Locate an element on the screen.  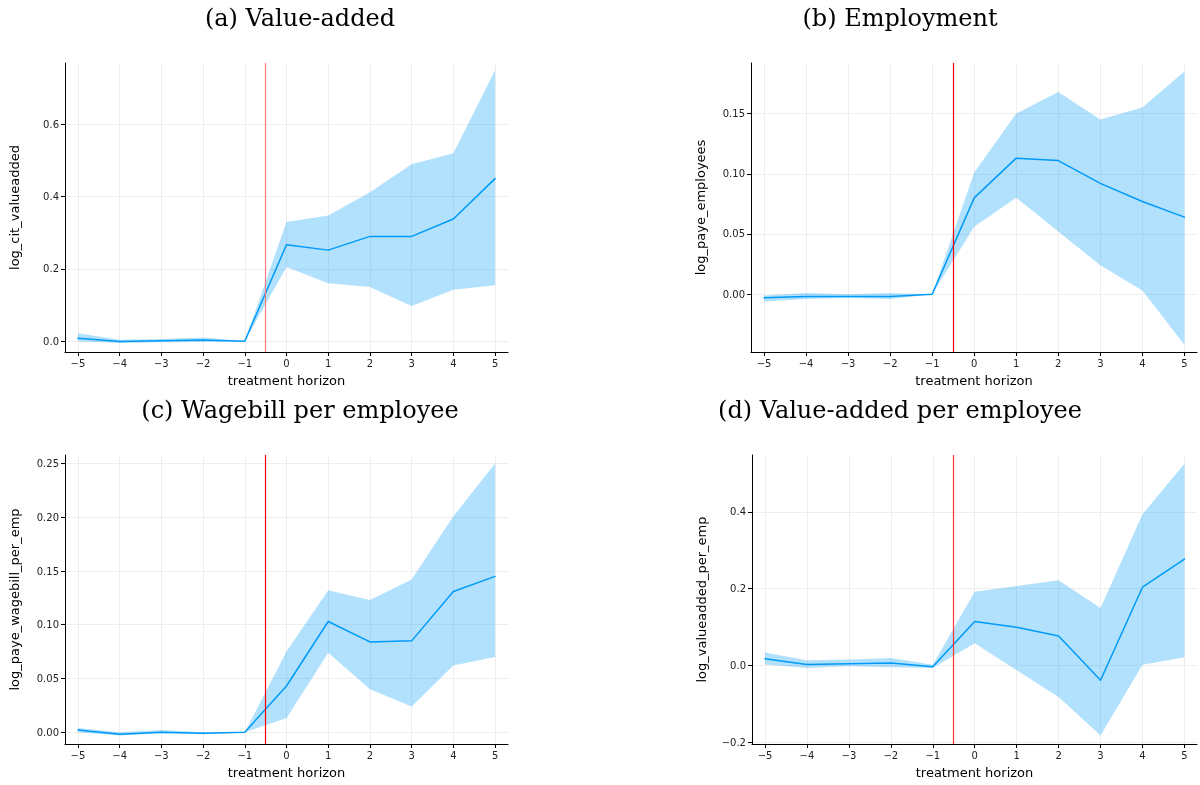
chart-title: (d) Value-added per employee is located at coordinates (900, 410).